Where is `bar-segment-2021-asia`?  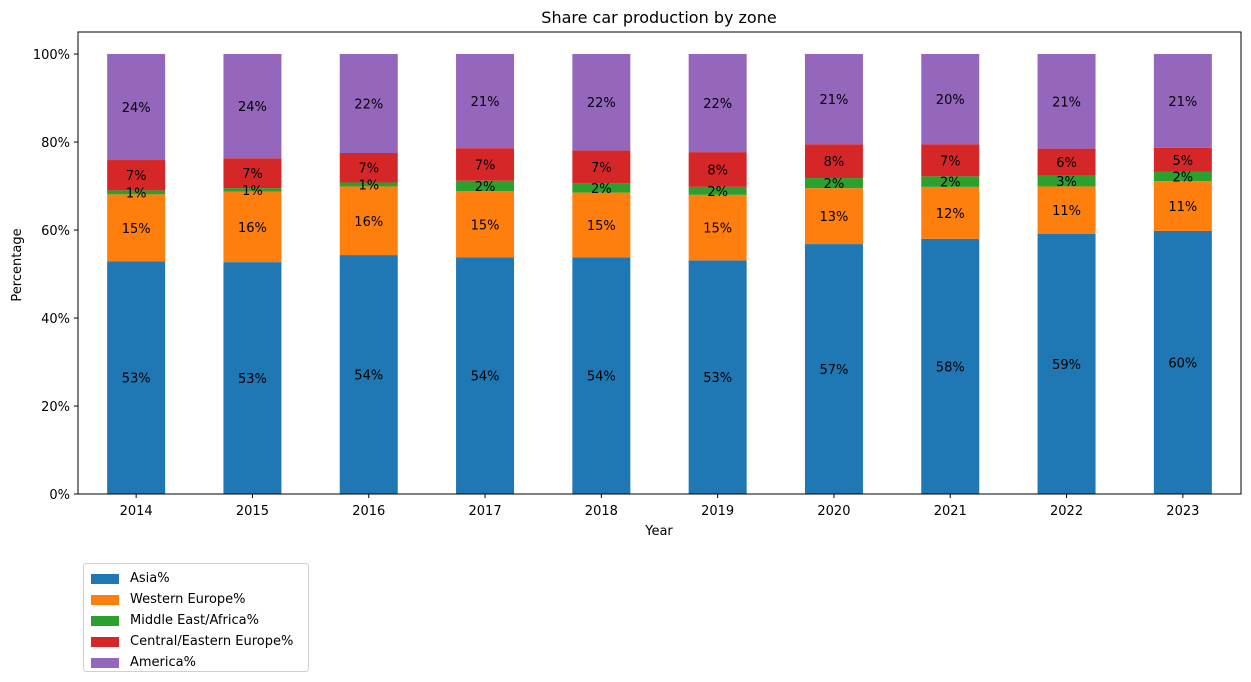
bar-segment-2021-asia is located at coordinates (950, 366).